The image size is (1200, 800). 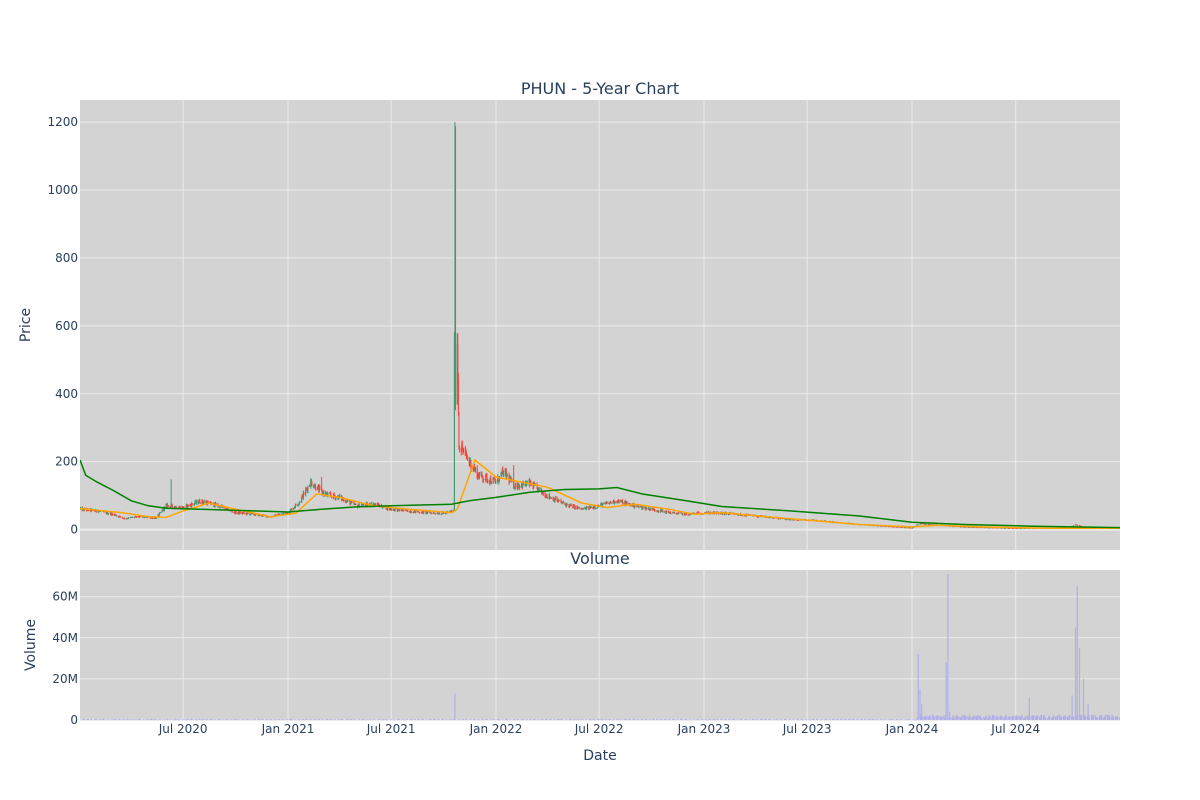 What do you see at coordinates (74, 720) in the screenshot?
I see `volume-y-tick-label: 0` at bounding box center [74, 720].